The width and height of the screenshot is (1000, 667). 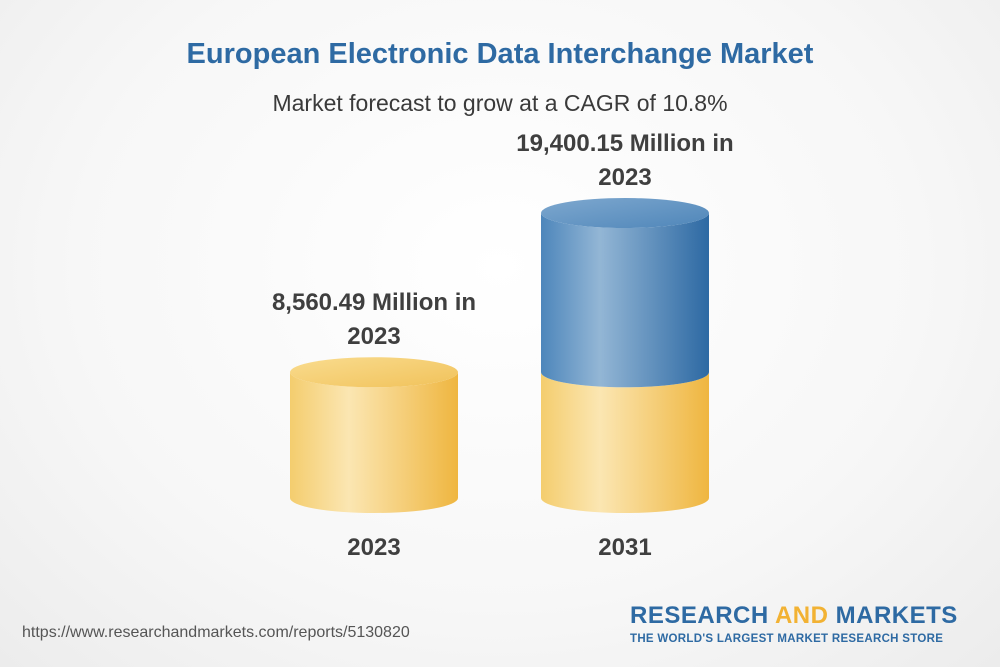 I want to click on bar-top-2023, so click(x=374, y=372).